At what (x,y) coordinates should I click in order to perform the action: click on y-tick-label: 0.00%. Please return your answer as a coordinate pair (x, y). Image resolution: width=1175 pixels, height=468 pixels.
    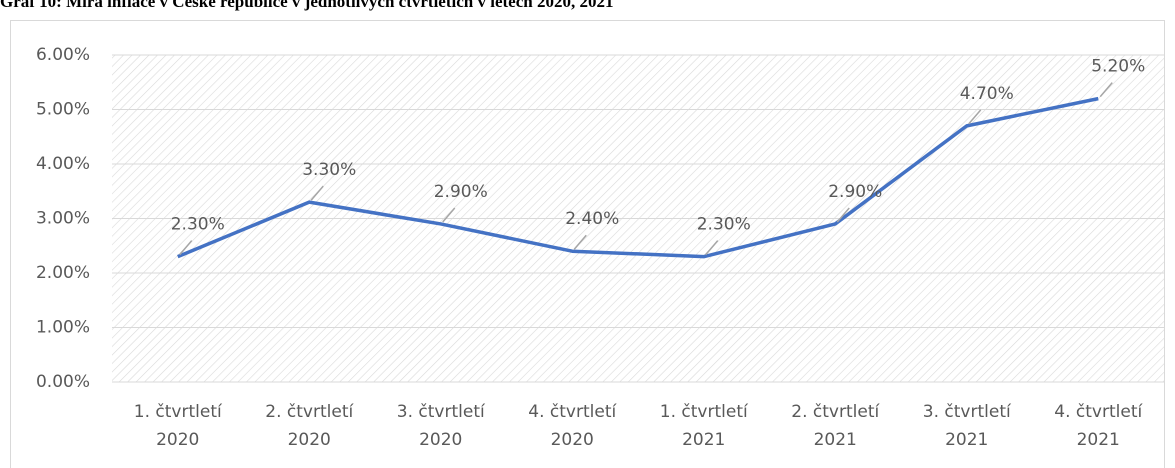
    Looking at the image, I should click on (63, 382).